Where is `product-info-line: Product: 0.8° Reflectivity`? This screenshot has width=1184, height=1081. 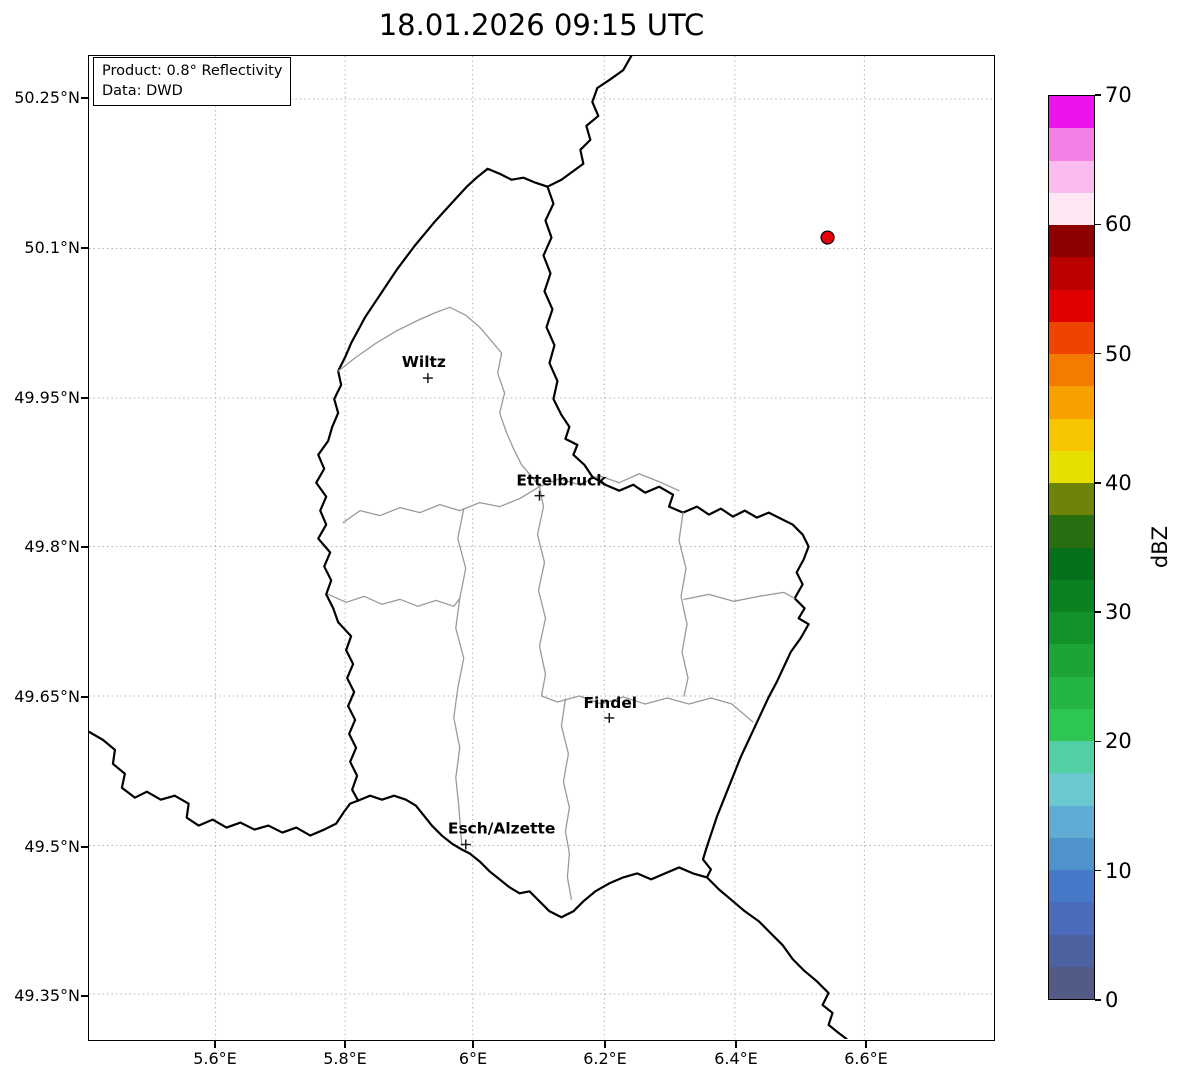
product-info-line: Product: 0.8° Reflectivity is located at coordinates (192, 71).